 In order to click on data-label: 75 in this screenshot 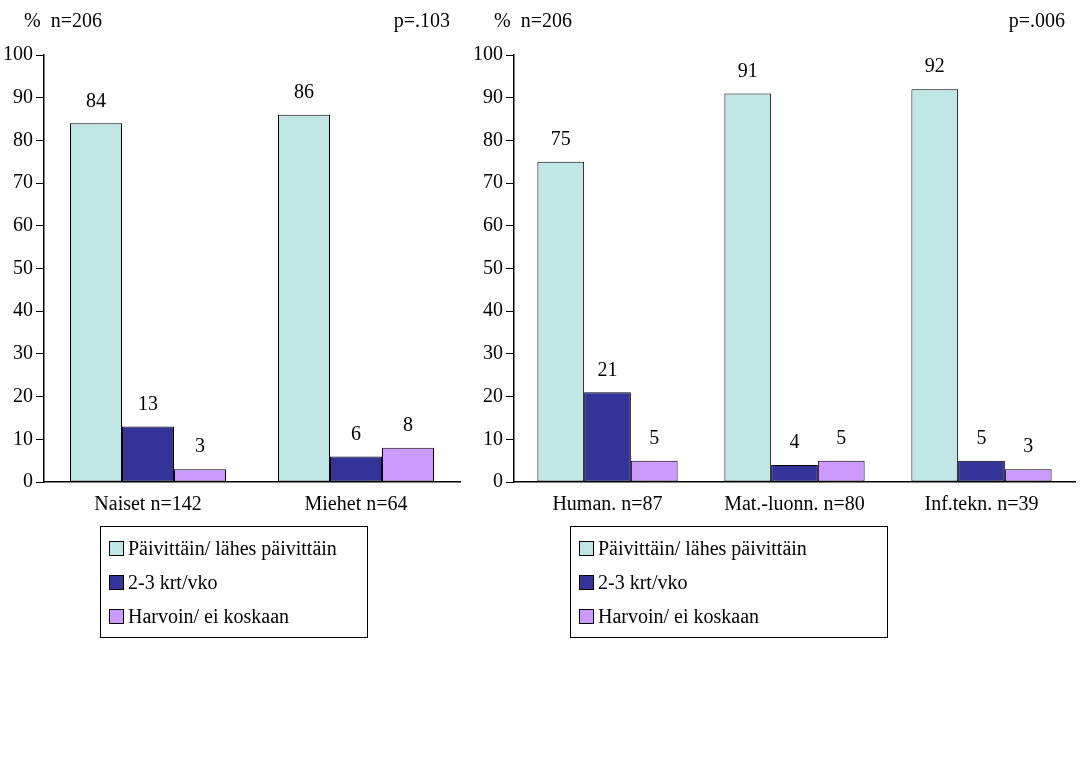, I will do `click(560, 138)`.